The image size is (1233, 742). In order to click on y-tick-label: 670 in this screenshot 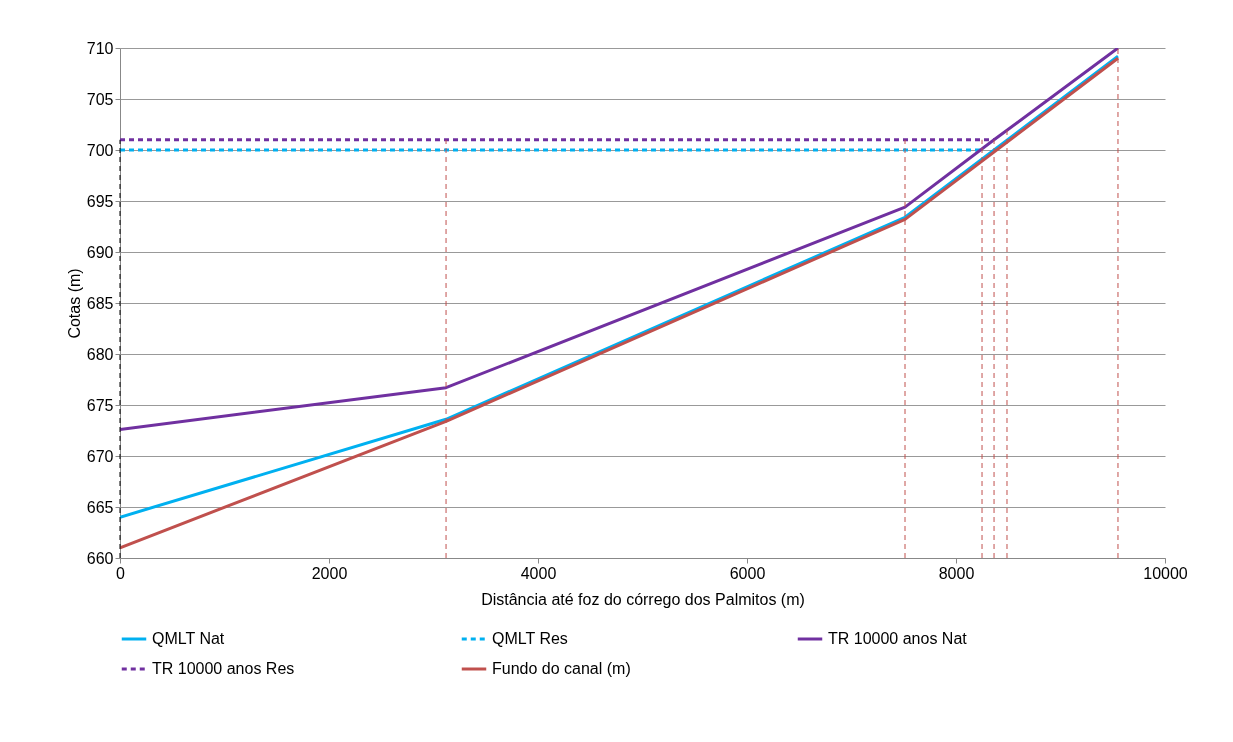, I will do `click(100, 456)`.